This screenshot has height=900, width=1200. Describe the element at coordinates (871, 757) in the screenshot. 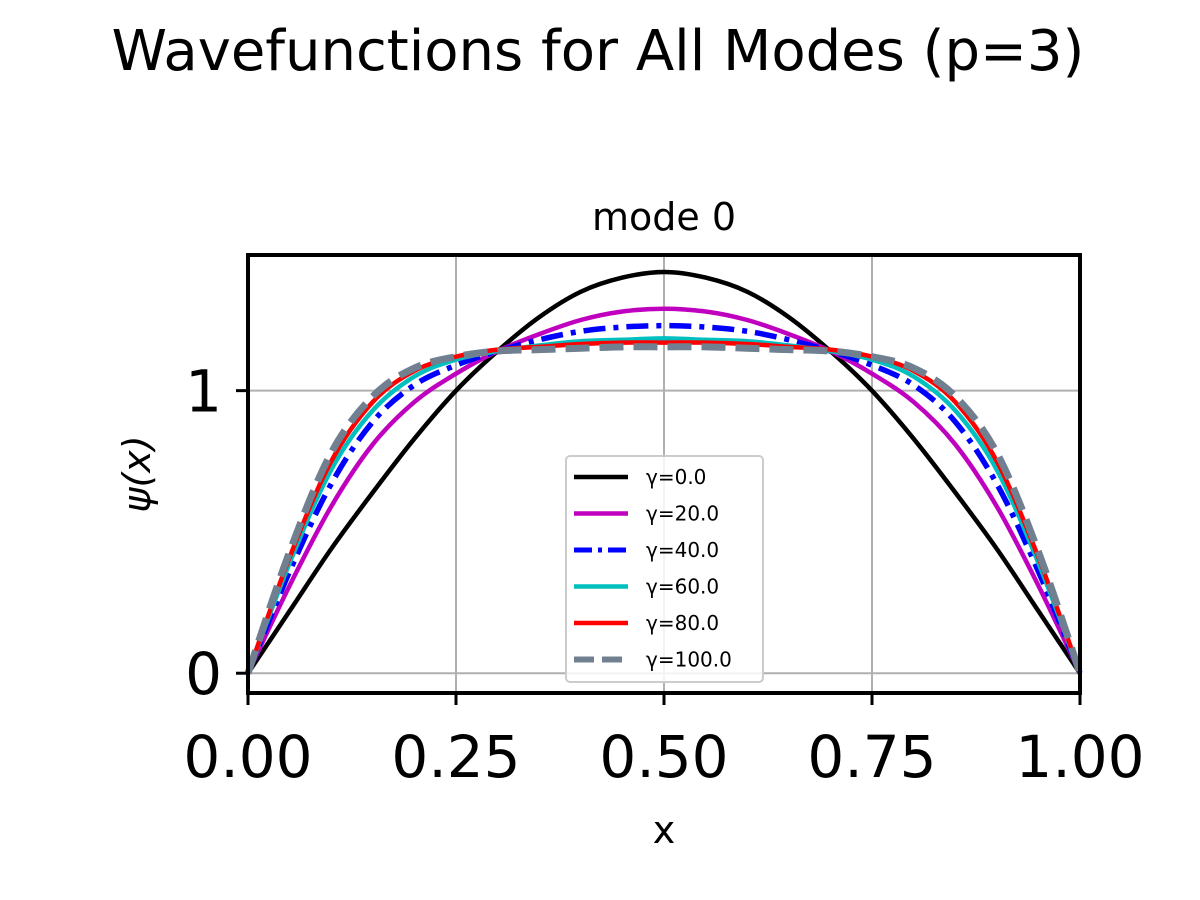

I see `x-tick-label: 0.75` at that location.